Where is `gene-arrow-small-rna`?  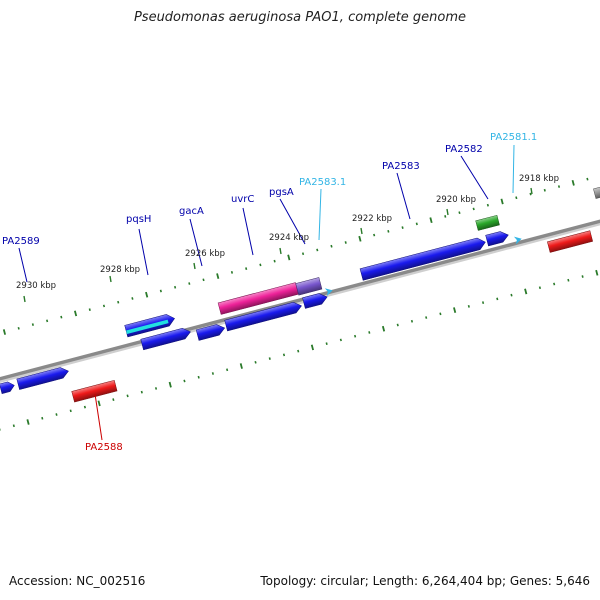 gene-arrow-small-rna is located at coordinates (487, 222).